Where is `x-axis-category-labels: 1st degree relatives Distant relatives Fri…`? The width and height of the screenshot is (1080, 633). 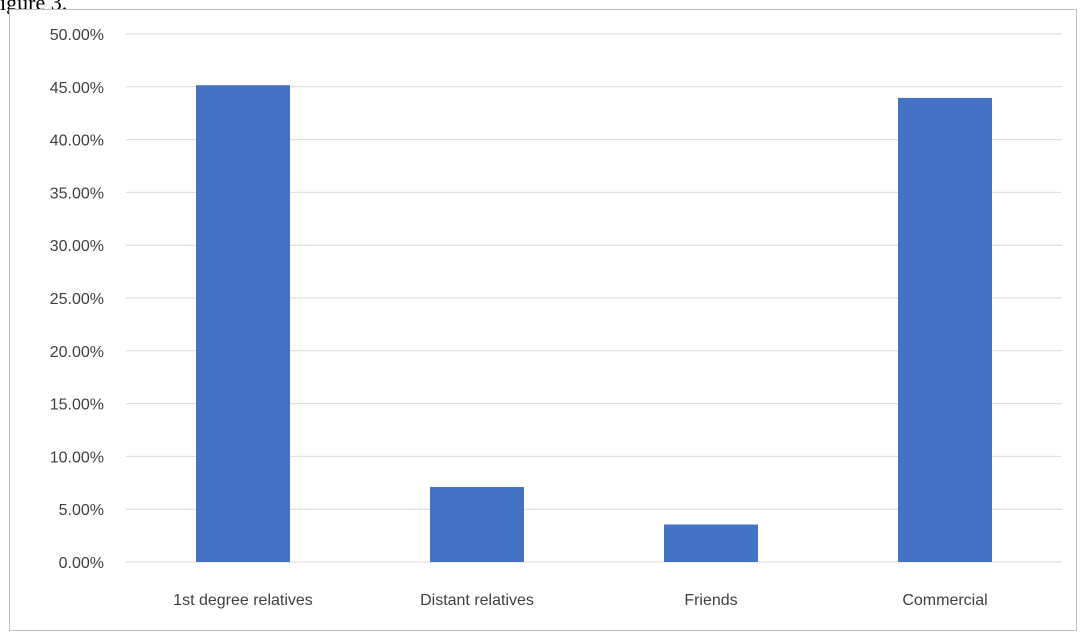
x-axis-category-labels: 1st degree relatives Distant relatives Fri… is located at coordinates (580, 600).